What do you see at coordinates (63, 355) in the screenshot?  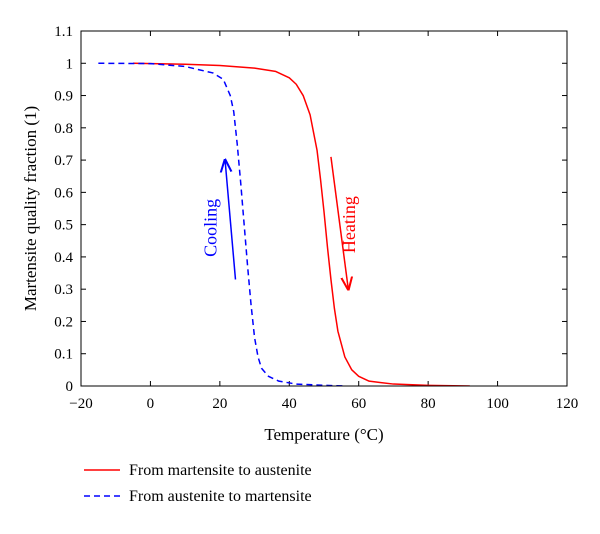 I see `y-tick-label: 0.1` at bounding box center [63, 355].